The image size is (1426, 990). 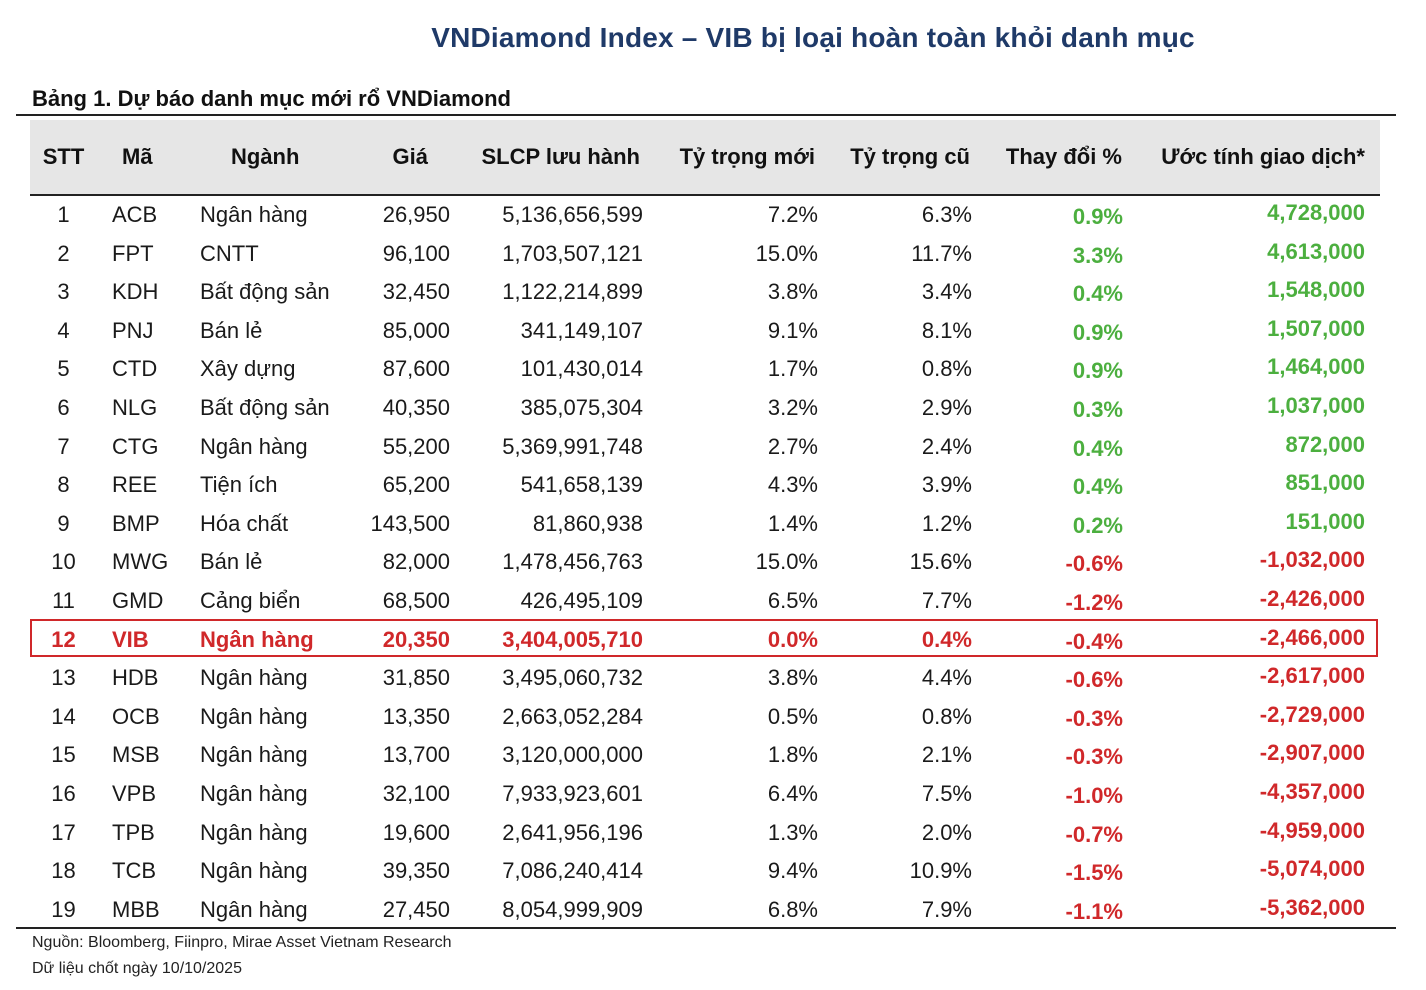 I want to click on cell-slcp: 5,136,656,599, so click(x=572, y=214).